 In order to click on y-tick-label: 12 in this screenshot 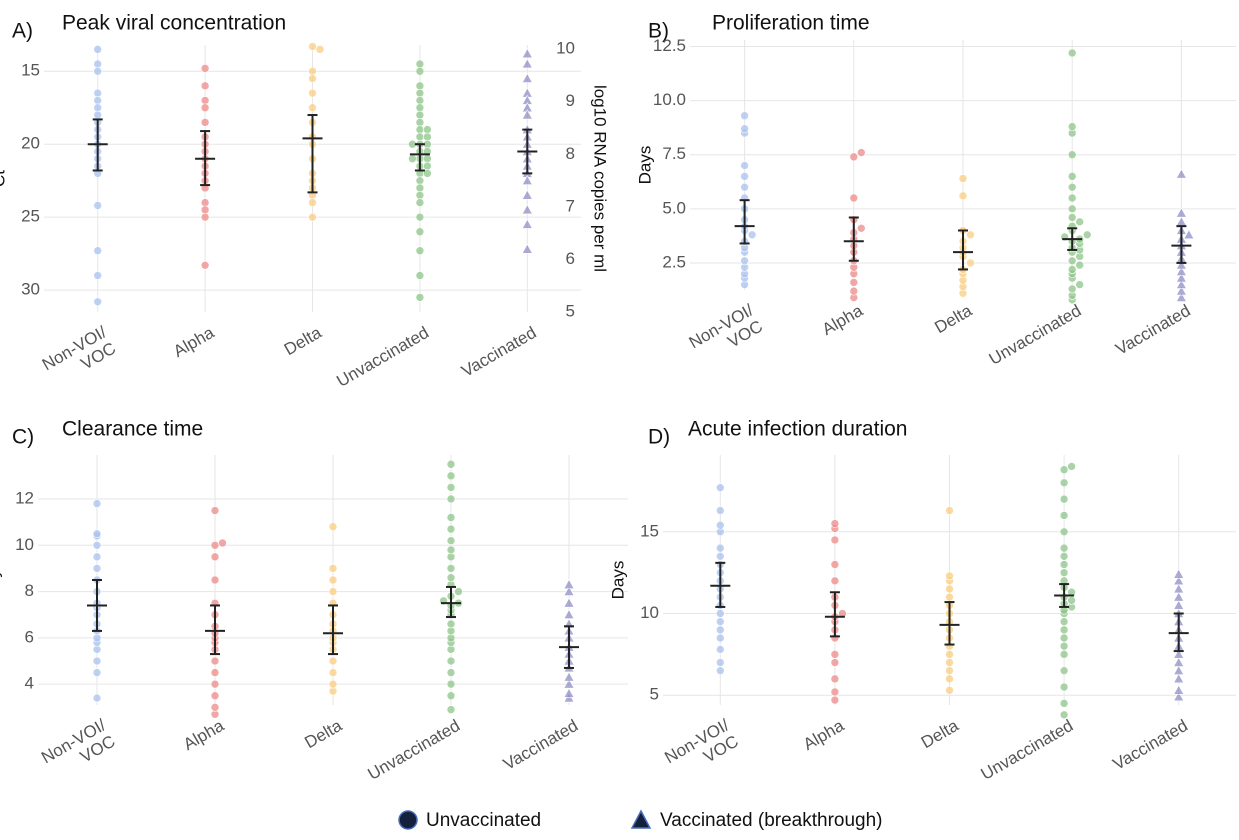, I will do `click(24, 497)`.